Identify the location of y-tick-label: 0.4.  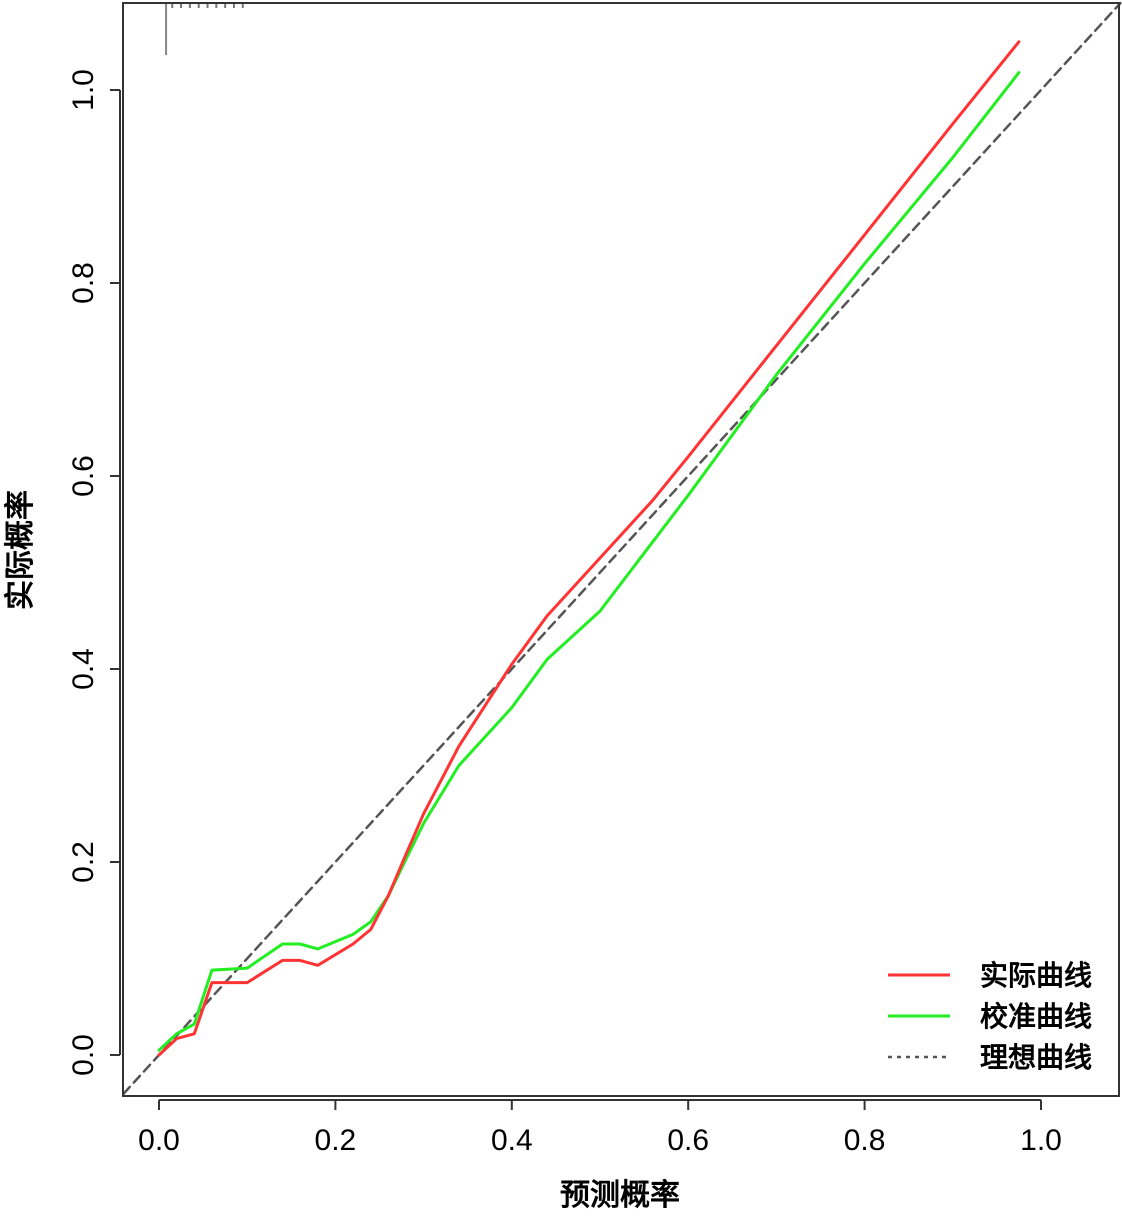
(83, 669).